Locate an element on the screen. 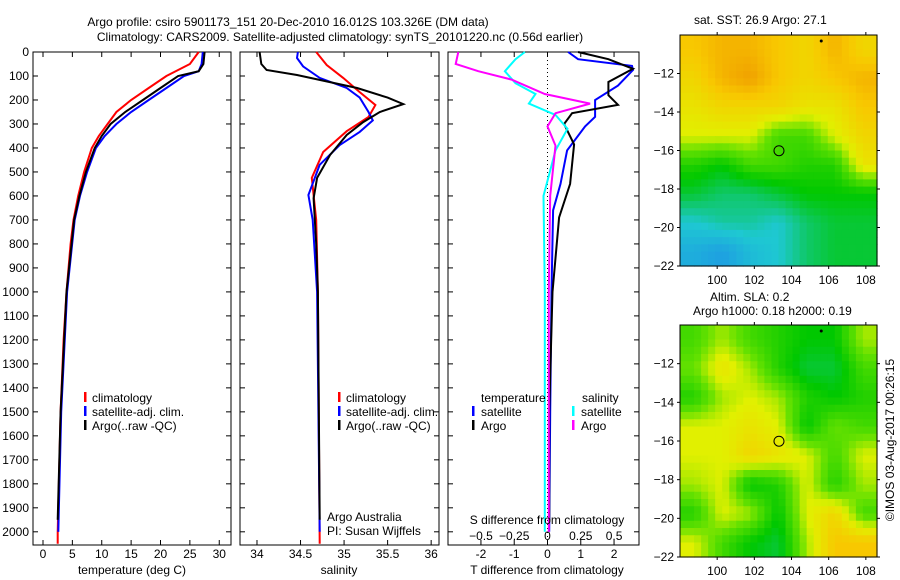 This screenshot has height=580, width=900. x-tick-label: 34.5 is located at coordinates (301, 554).